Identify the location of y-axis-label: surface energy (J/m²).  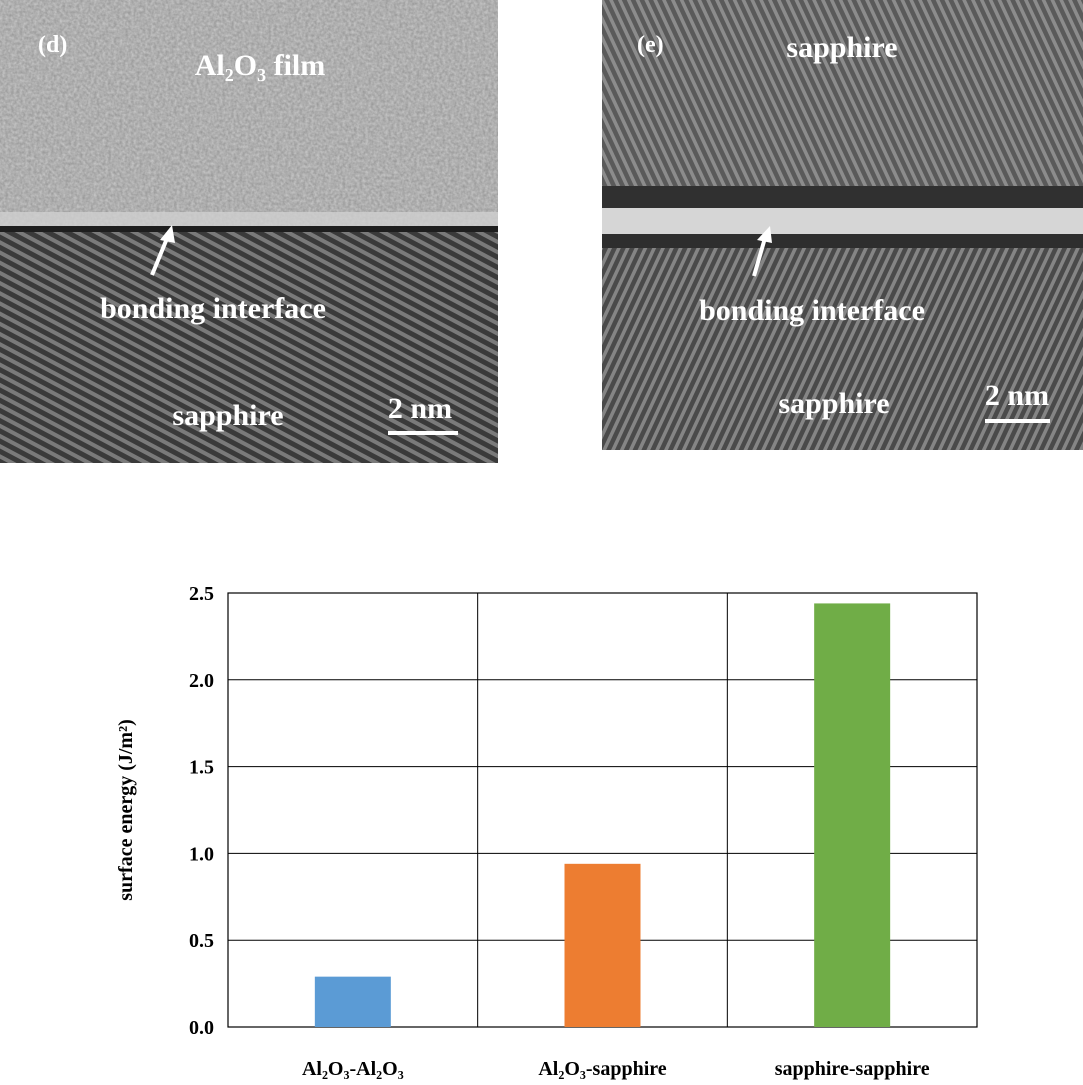
(126, 809).